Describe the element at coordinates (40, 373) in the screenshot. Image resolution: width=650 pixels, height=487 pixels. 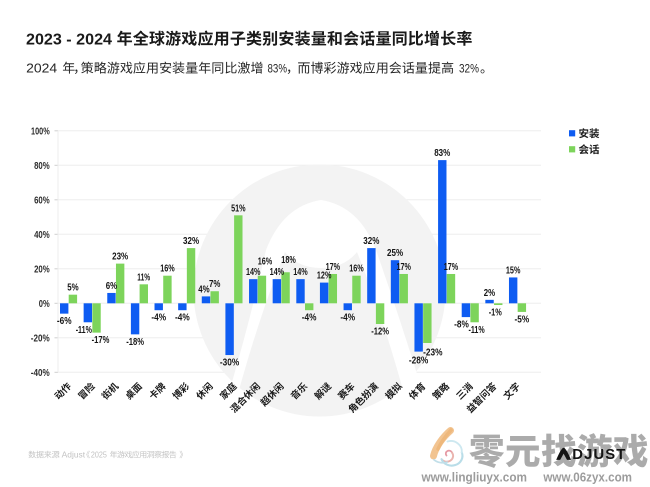
I see `svg-text: -40%` at that location.